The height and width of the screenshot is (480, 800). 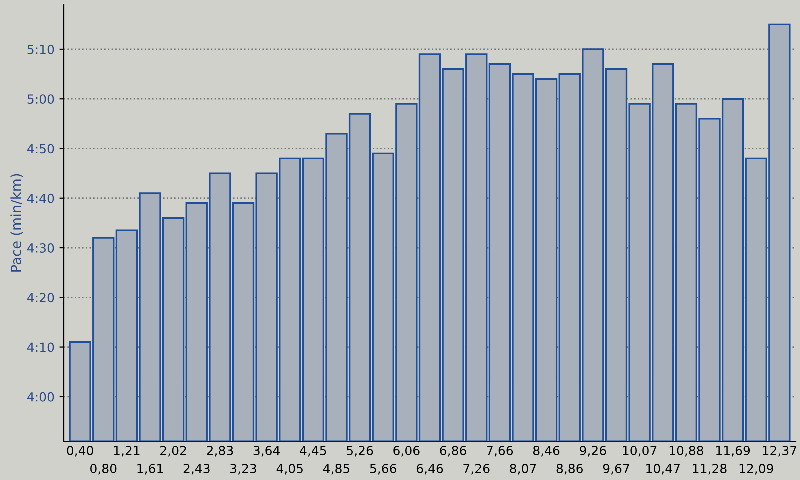 What do you see at coordinates (289, 469) in the screenshot?
I see `x-tick-label: 4,05` at bounding box center [289, 469].